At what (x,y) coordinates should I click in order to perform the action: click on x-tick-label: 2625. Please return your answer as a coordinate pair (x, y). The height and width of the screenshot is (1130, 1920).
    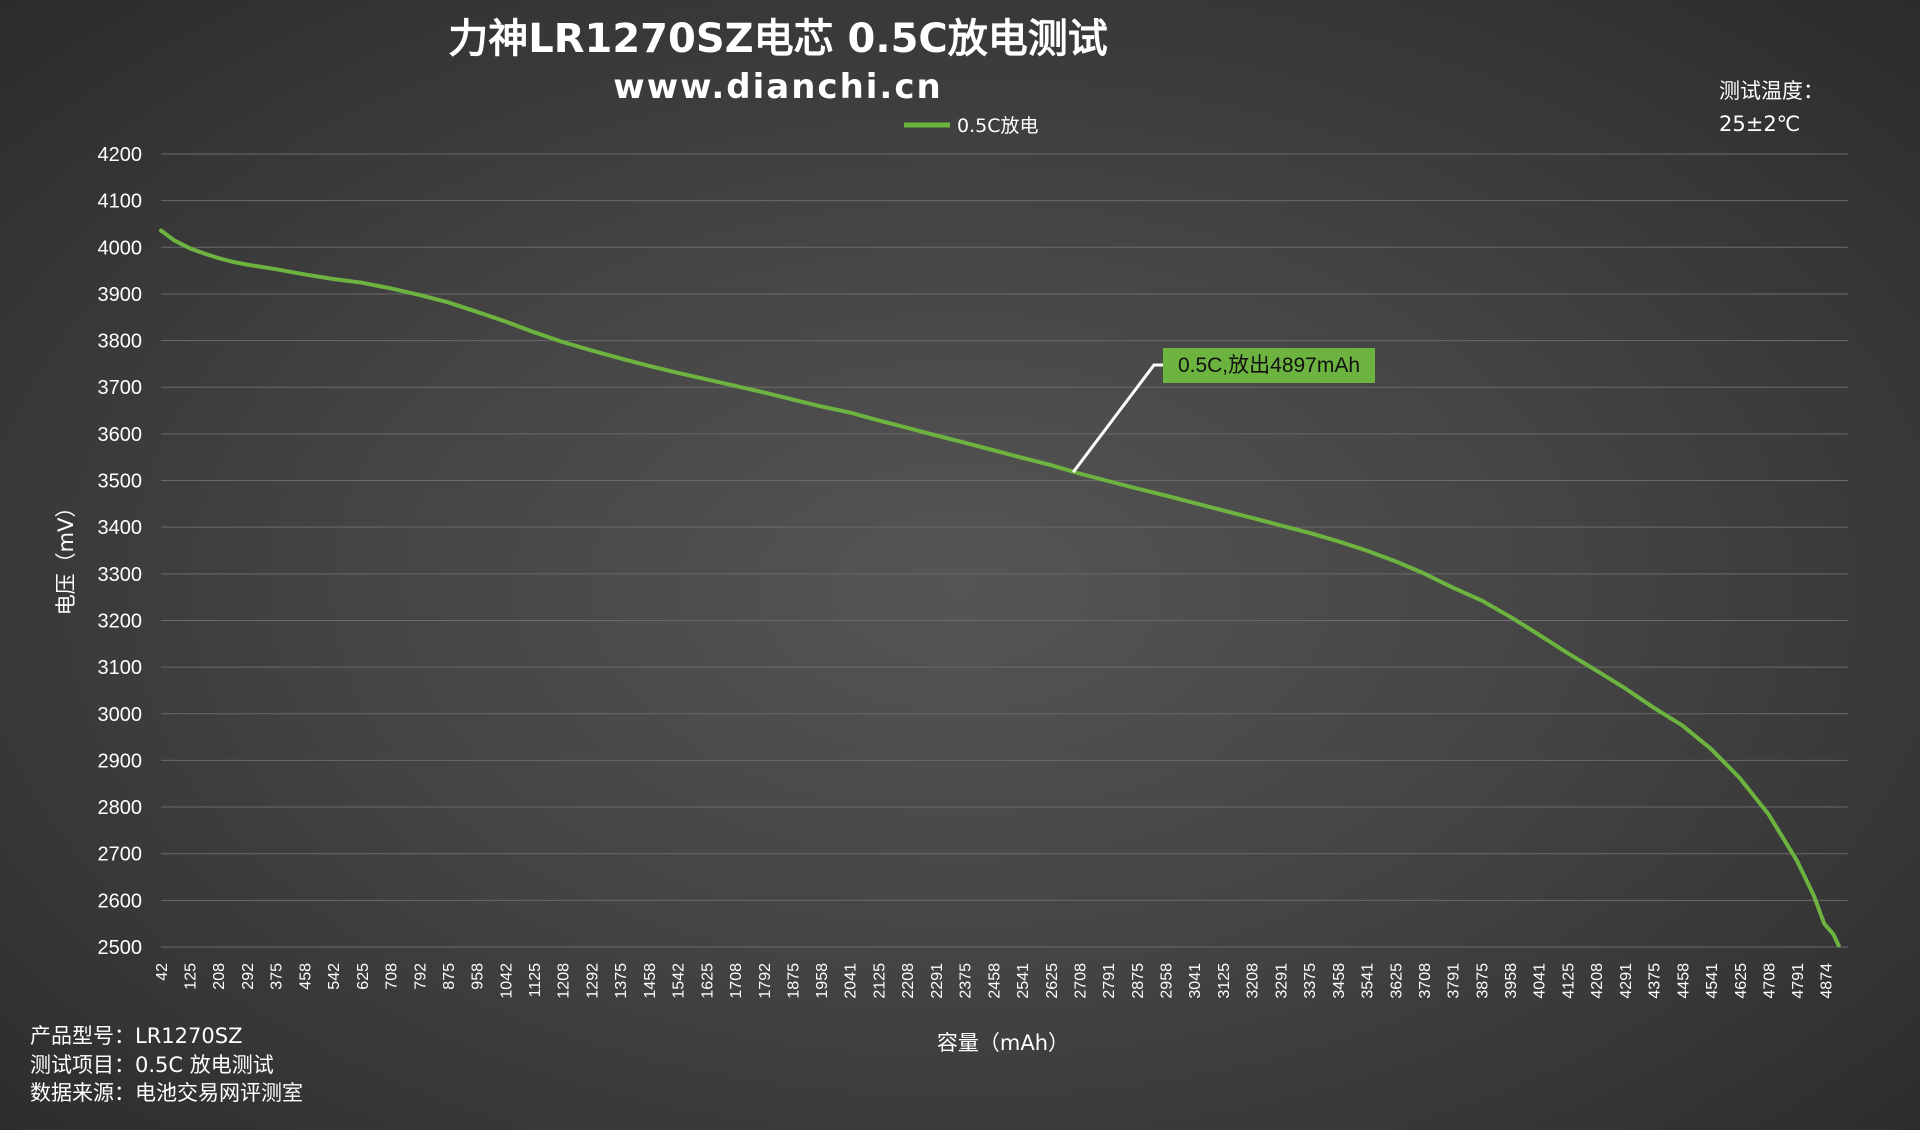
    Looking at the image, I should click on (1052, 981).